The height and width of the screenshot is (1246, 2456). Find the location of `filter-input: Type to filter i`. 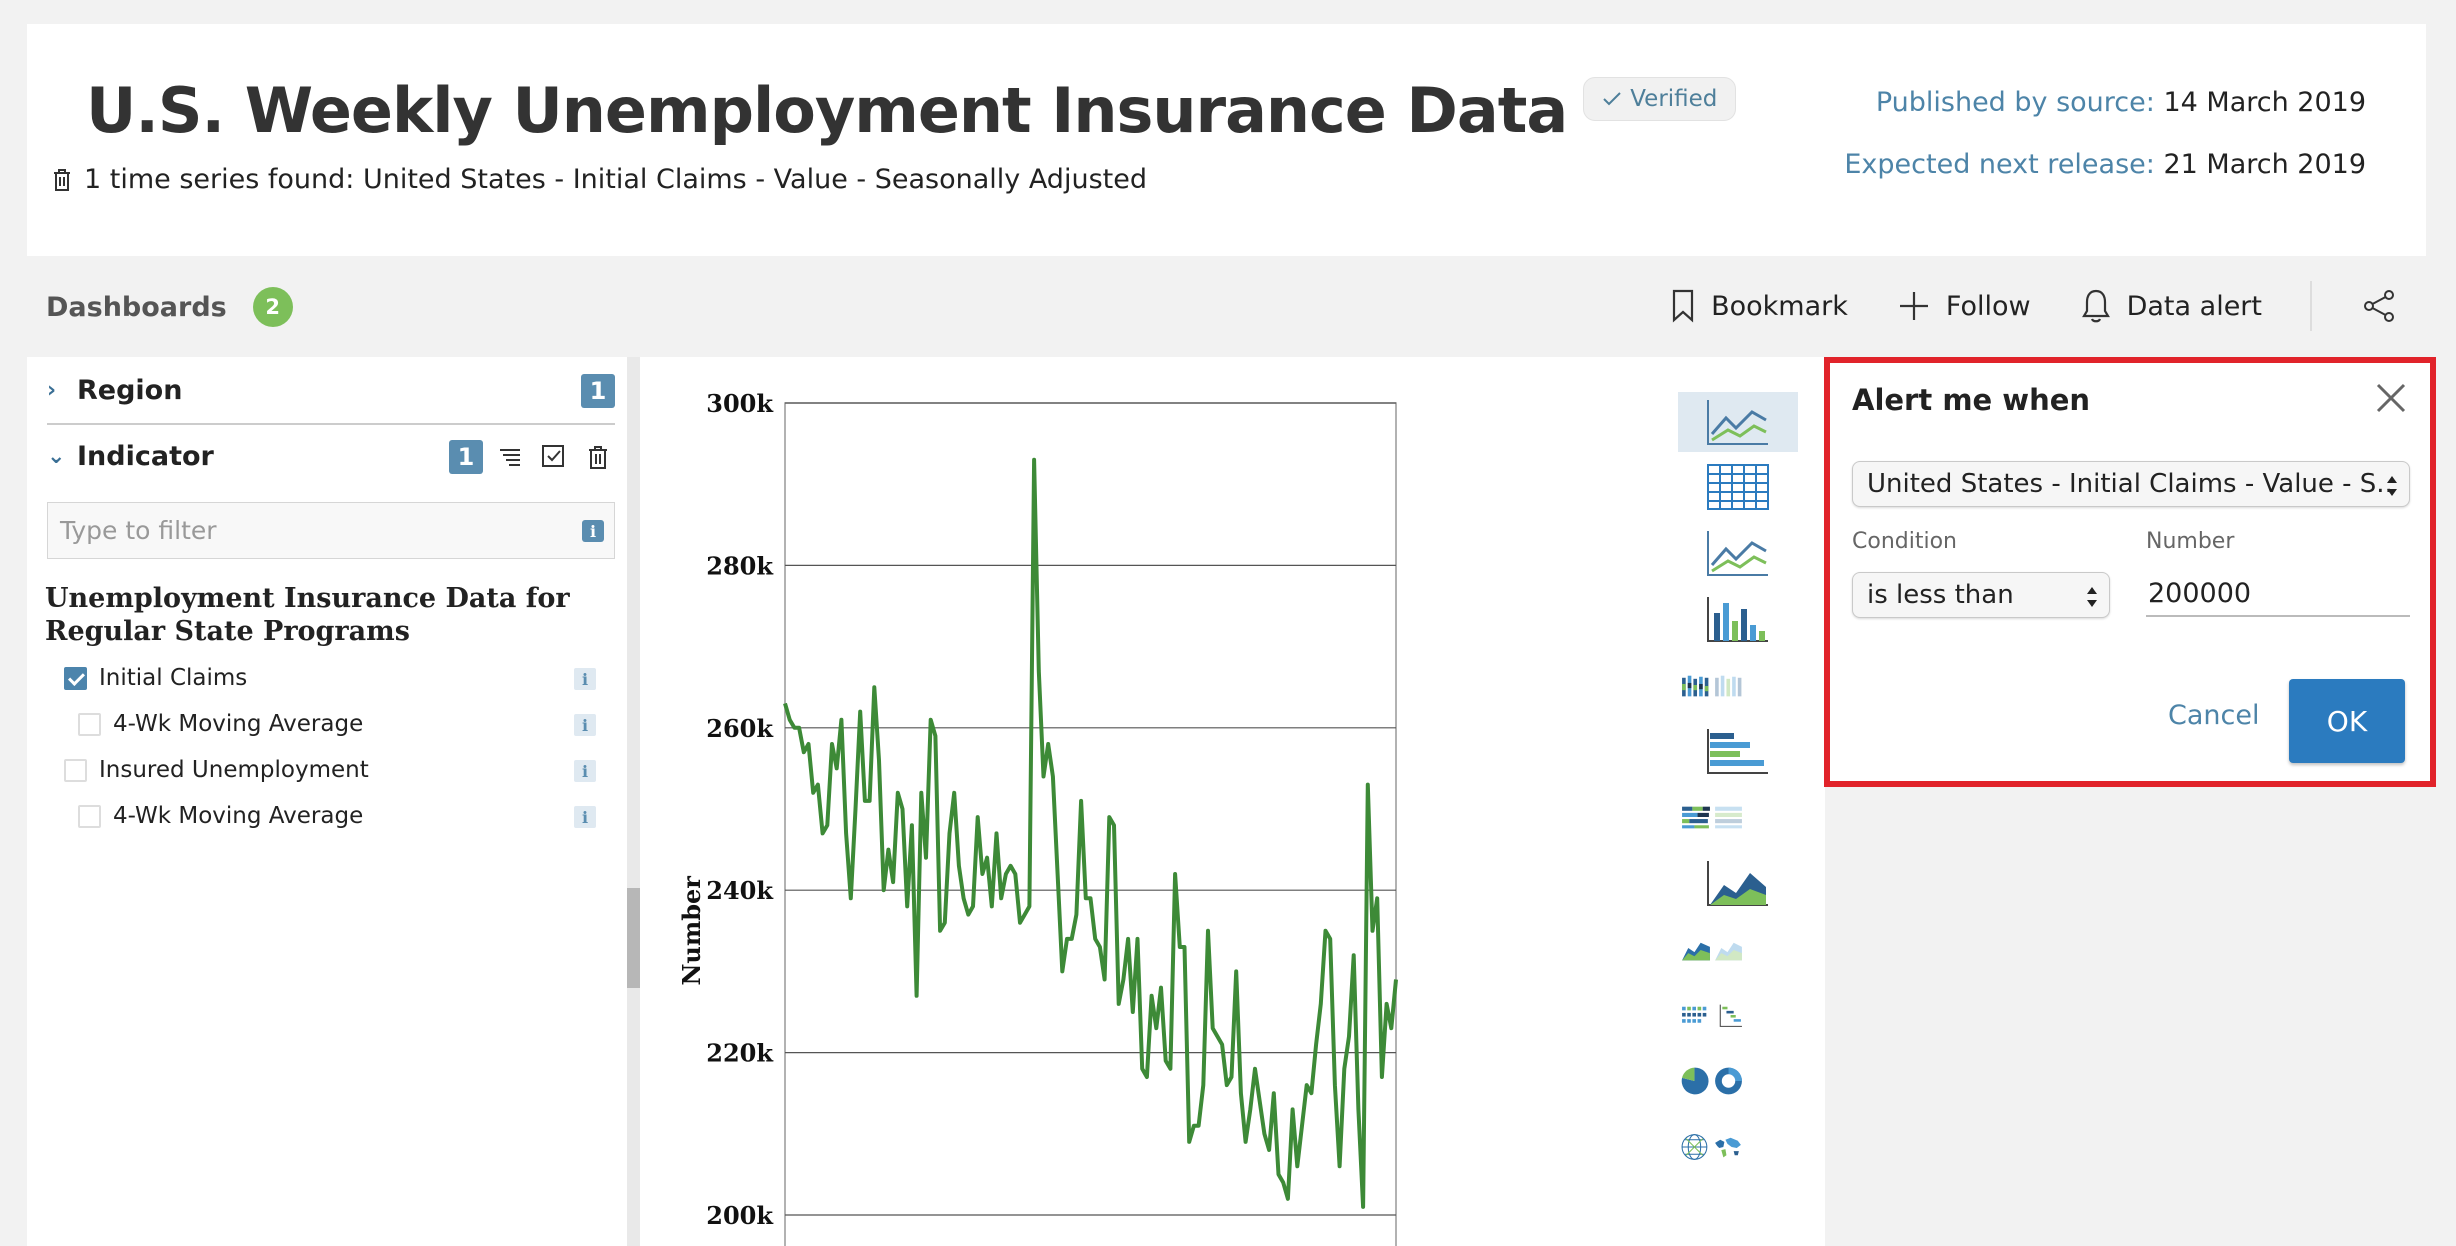

filter-input: Type to filter i is located at coordinates (331, 530).